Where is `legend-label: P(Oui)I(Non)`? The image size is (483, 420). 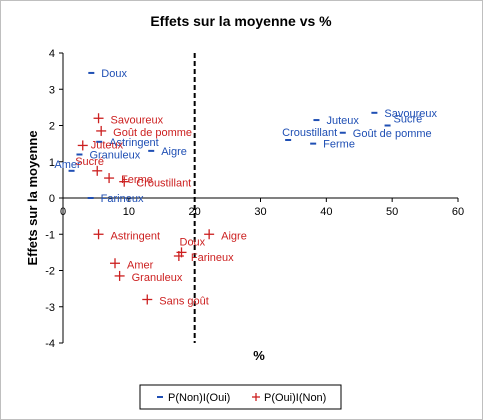
legend-label: P(Oui)I(Non) is located at coordinates (295, 398).